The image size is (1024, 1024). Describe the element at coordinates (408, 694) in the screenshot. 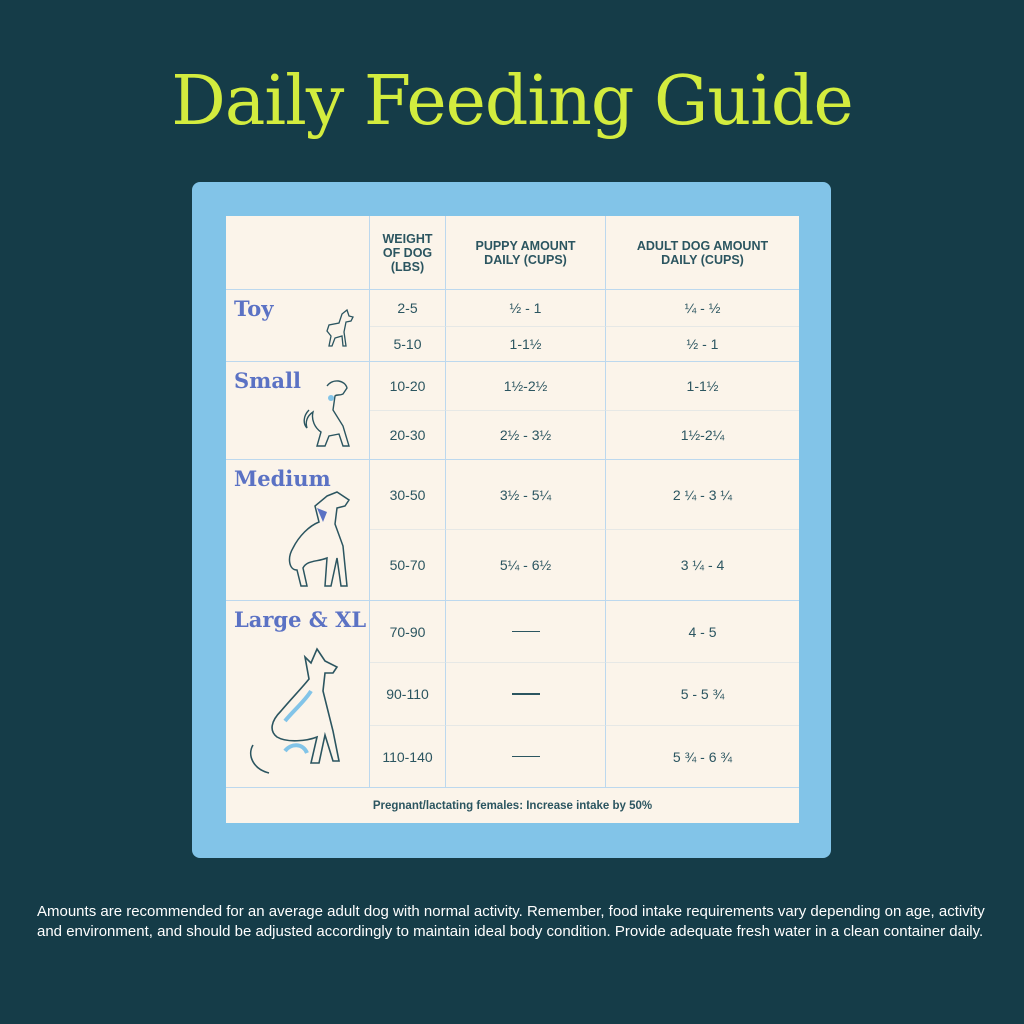

I see `weight-cell: 90-110` at that location.